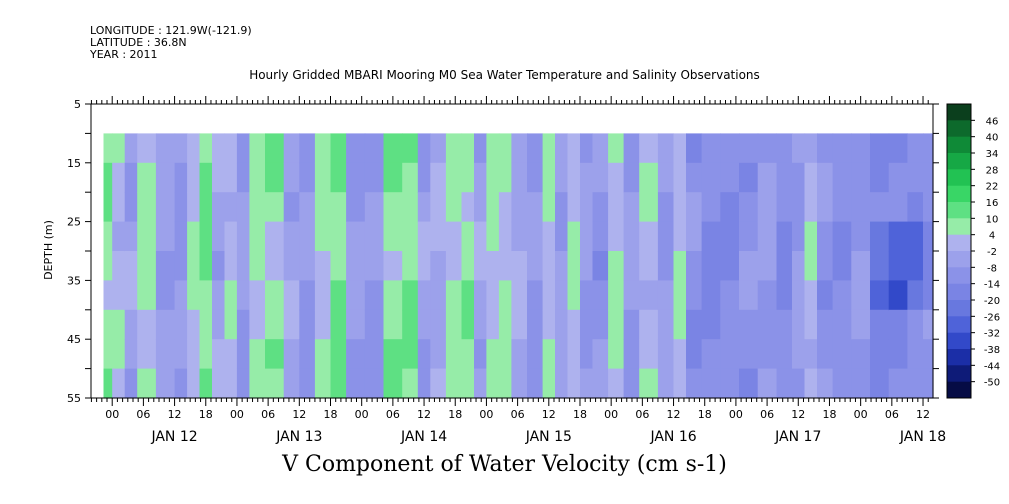 This screenshot has width=1009, height=504. I want to click on colorbar-label: 10, so click(992, 219).